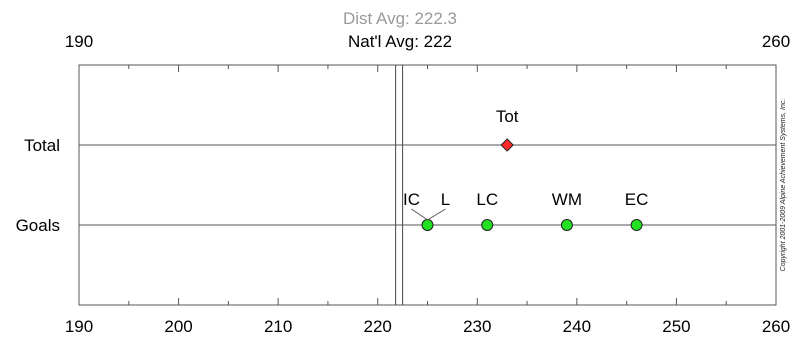  What do you see at coordinates (378, 326) in the screenshot?
I see `x-tick-label: 220` at bounding box center [378, 326].